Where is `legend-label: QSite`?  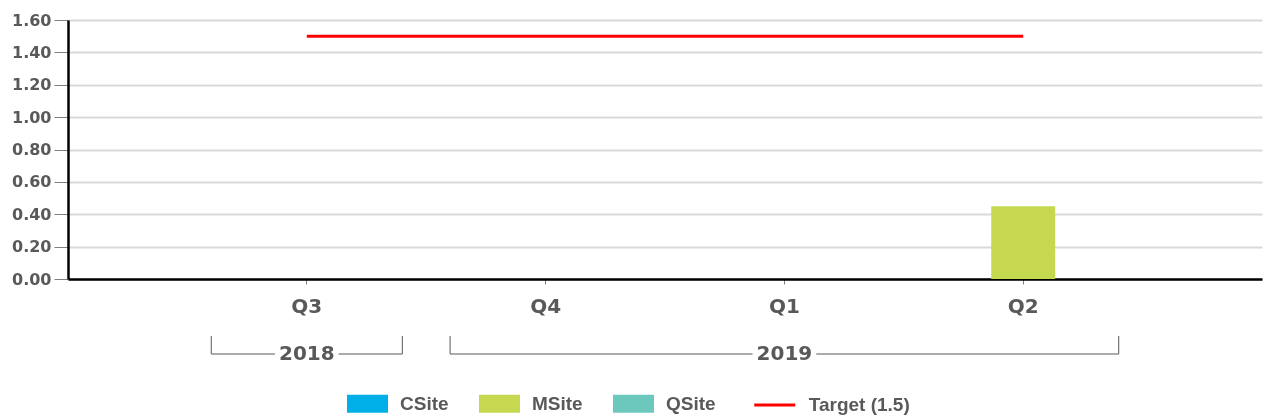 legend-label: QSite is located at coordinates (691, 403).